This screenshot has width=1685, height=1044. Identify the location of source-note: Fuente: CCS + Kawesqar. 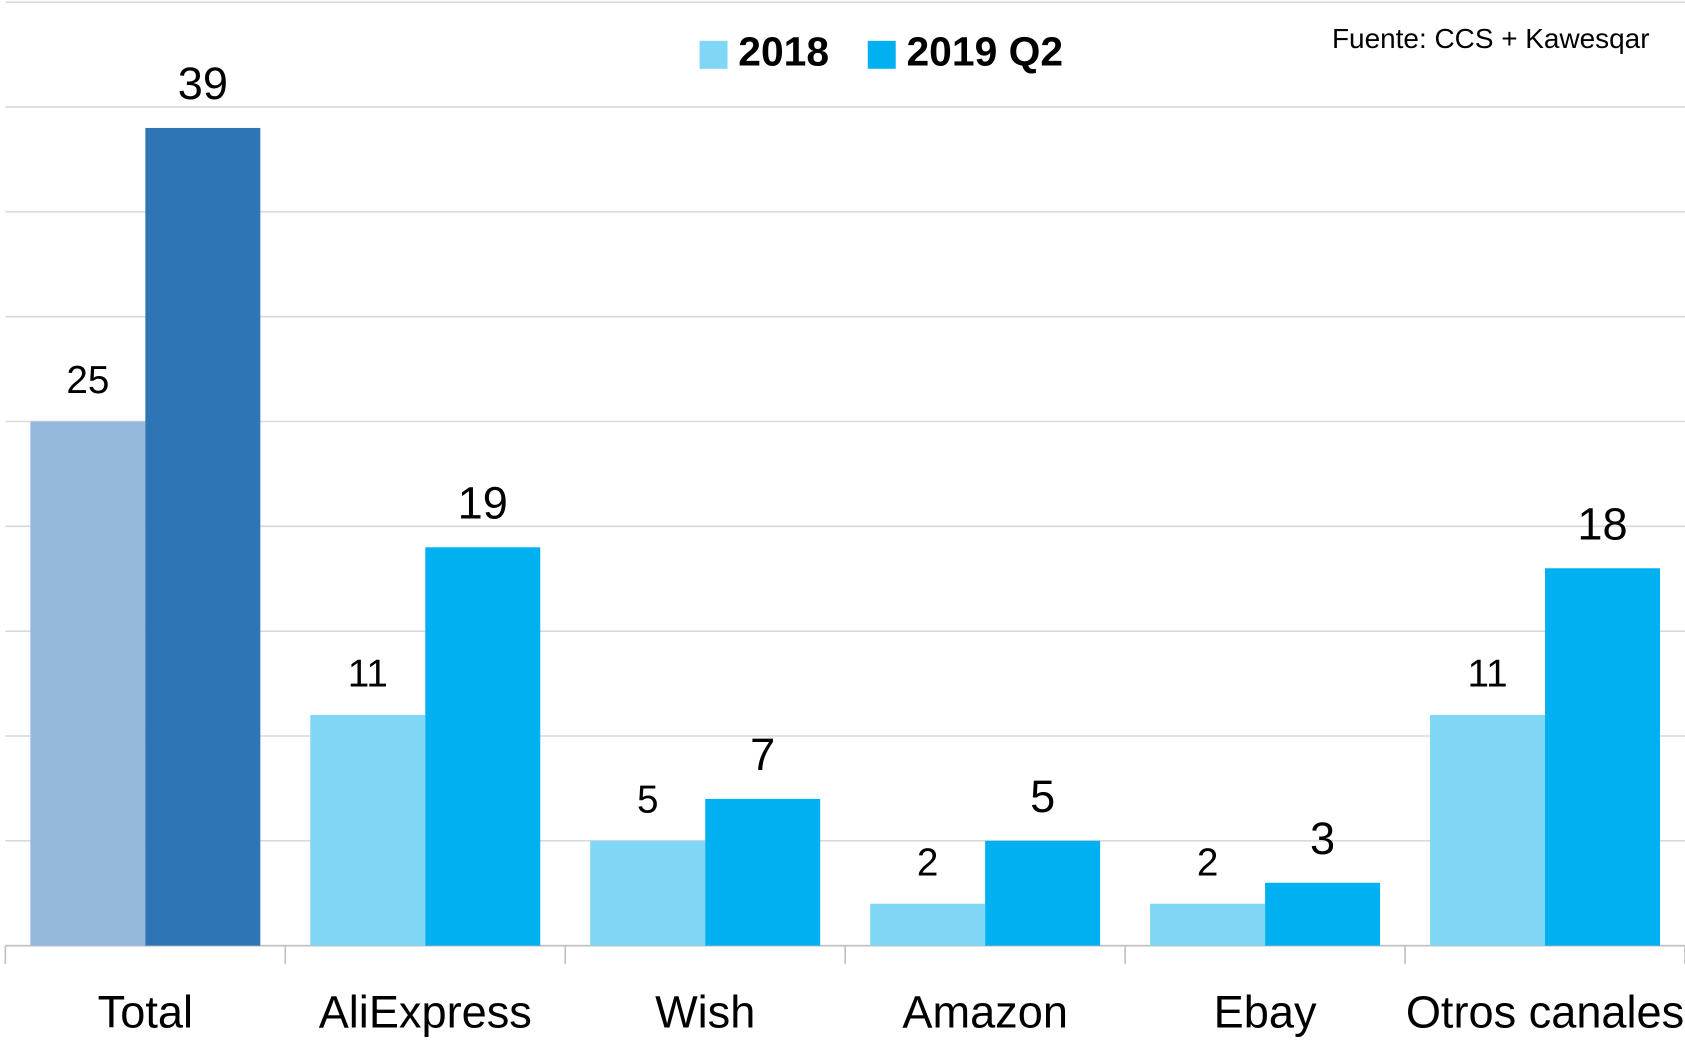
(1491, 38).